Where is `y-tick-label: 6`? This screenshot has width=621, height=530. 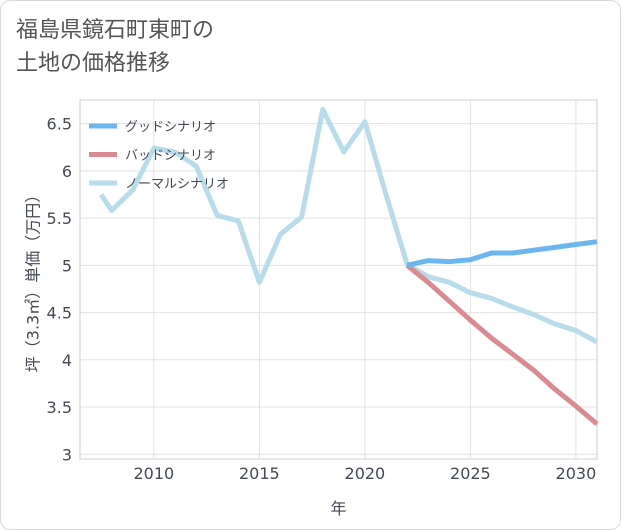
y-tick-label: 6 is located at coordinates (67, 171).